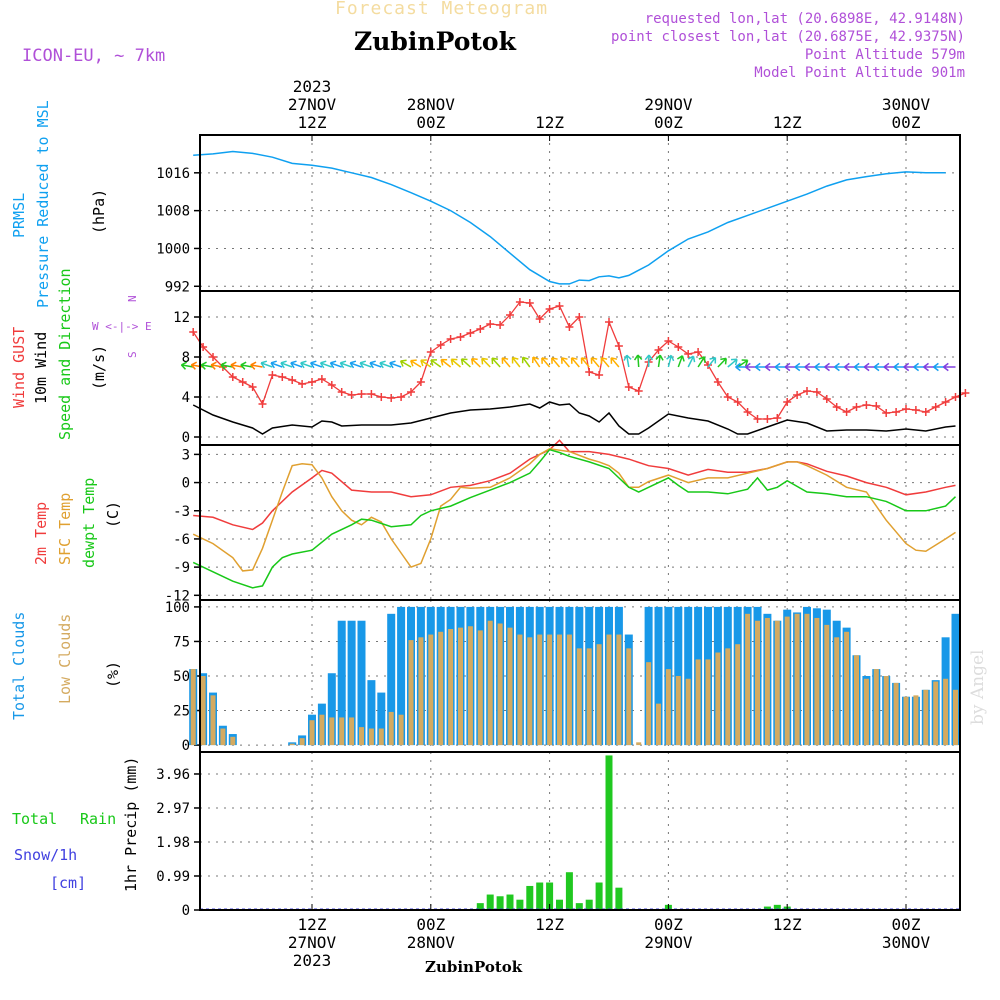  I want to click on model-label: ICON-EU, ~ 7km, so click(93, 56).